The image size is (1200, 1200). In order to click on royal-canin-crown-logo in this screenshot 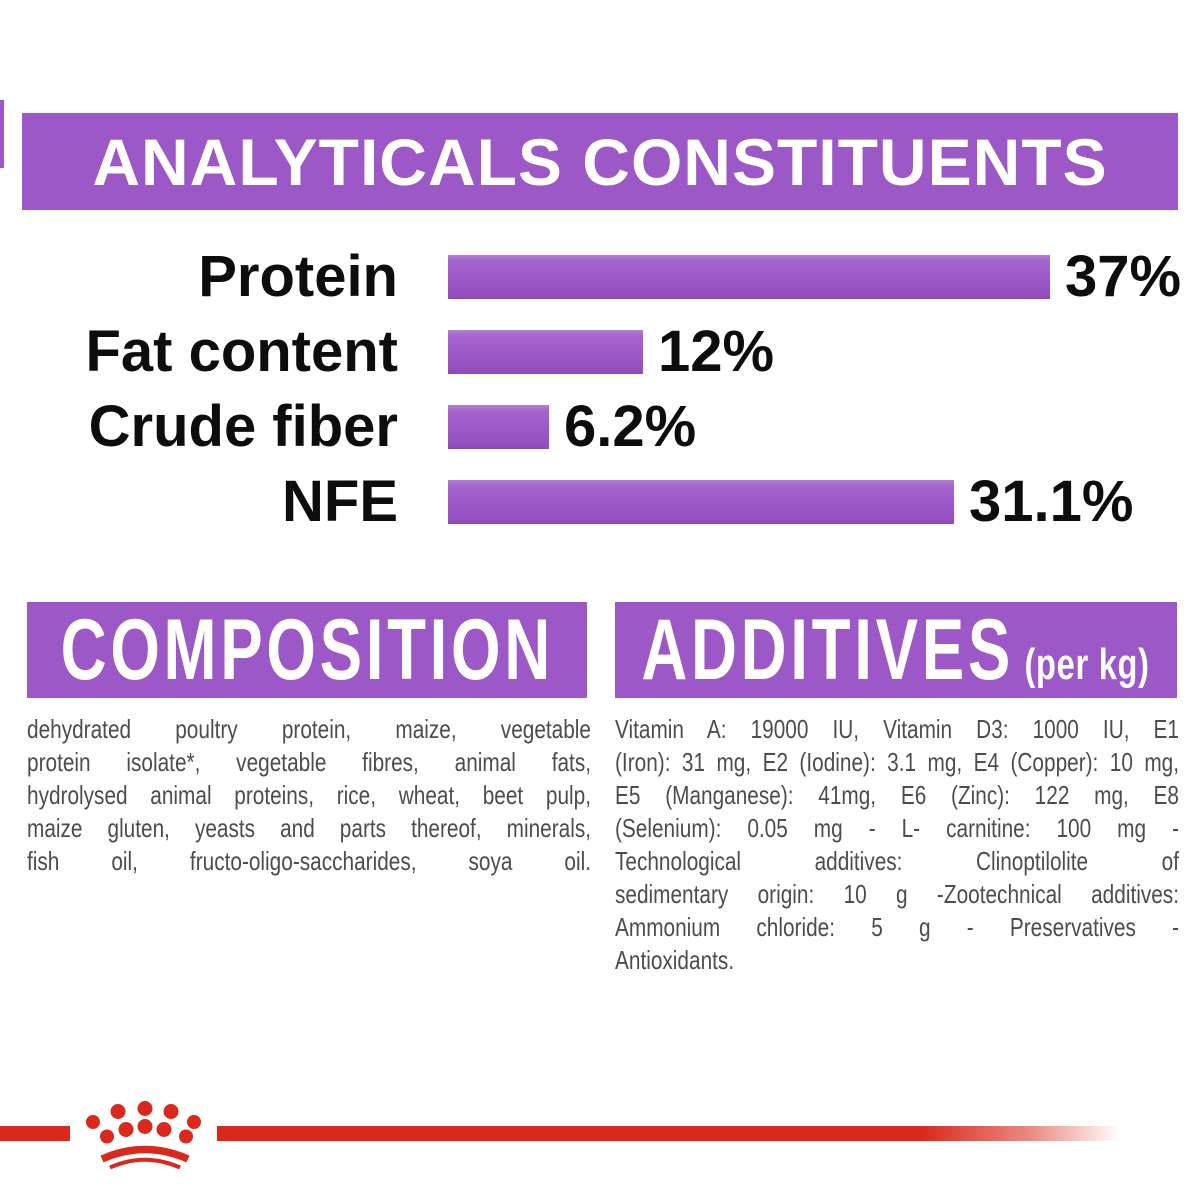, I will do `click(143, 1135)`.